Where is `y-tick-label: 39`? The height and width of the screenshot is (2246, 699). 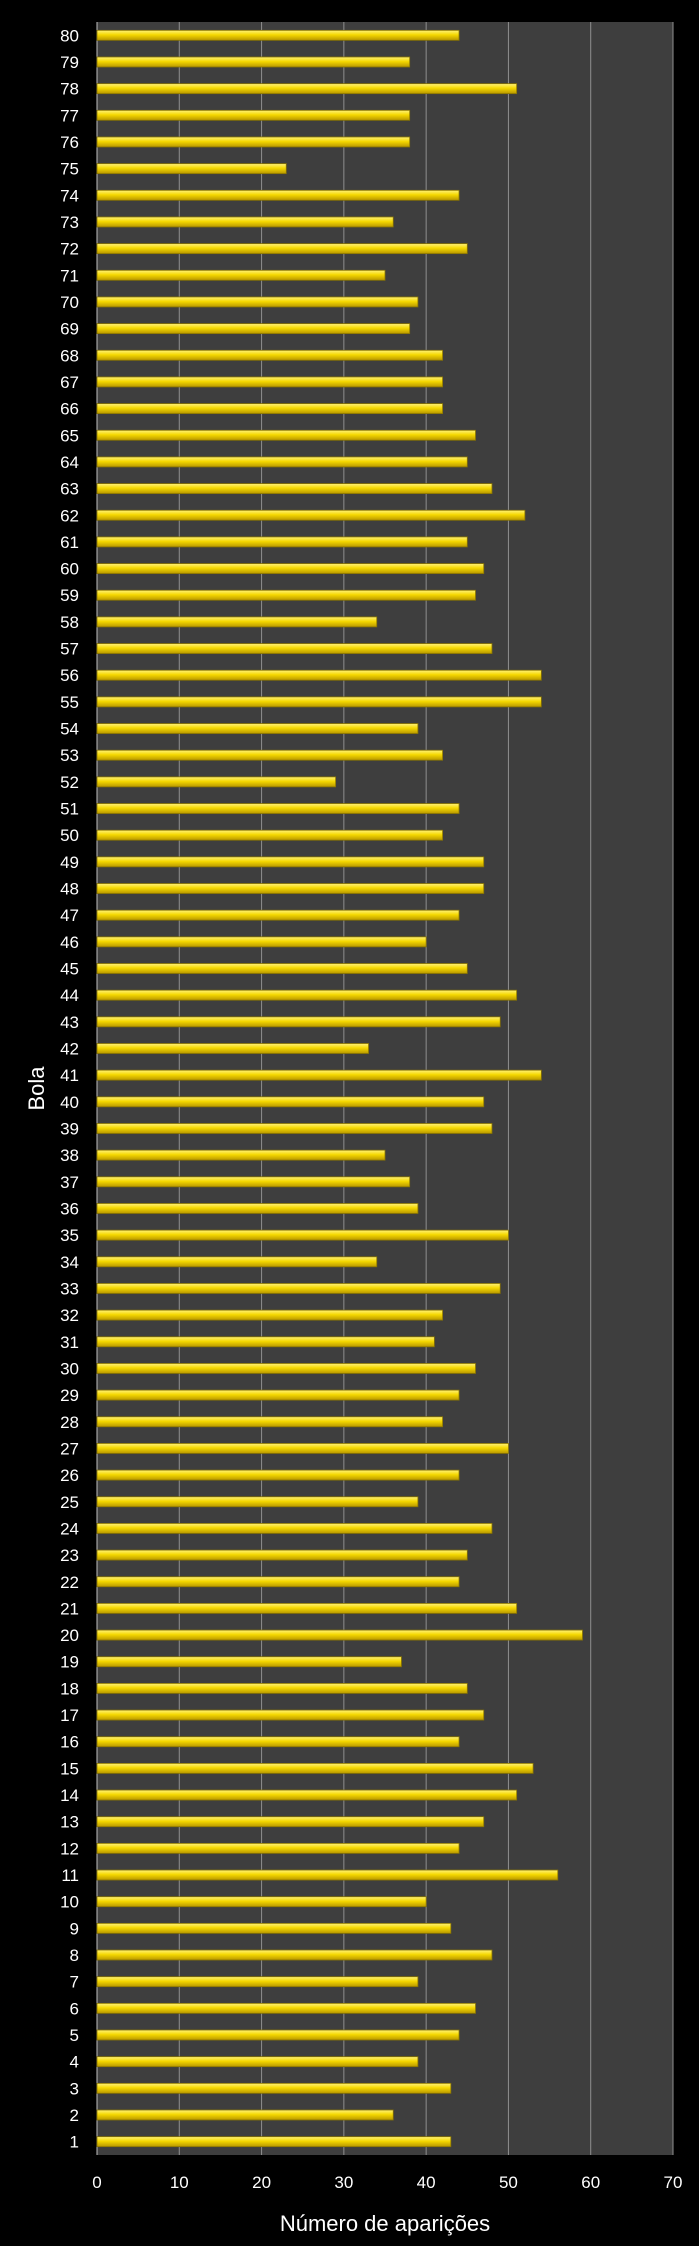 y-tick-label: 39 is located at coordinates (69, 1128).